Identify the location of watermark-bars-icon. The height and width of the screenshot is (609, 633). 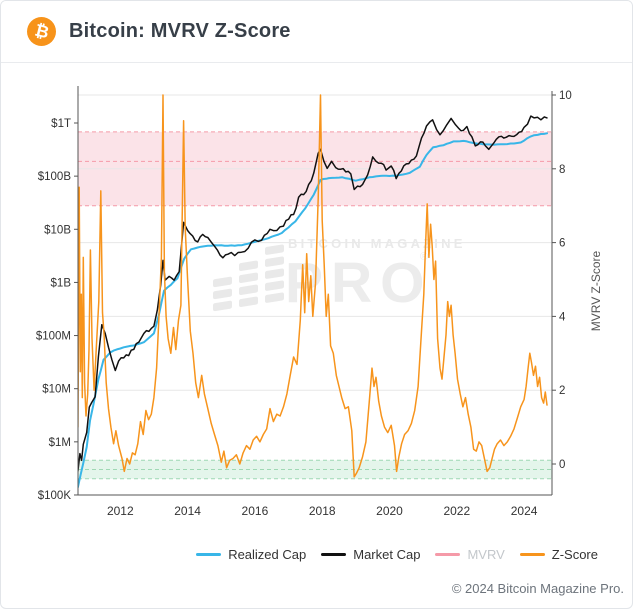
(248, 278).